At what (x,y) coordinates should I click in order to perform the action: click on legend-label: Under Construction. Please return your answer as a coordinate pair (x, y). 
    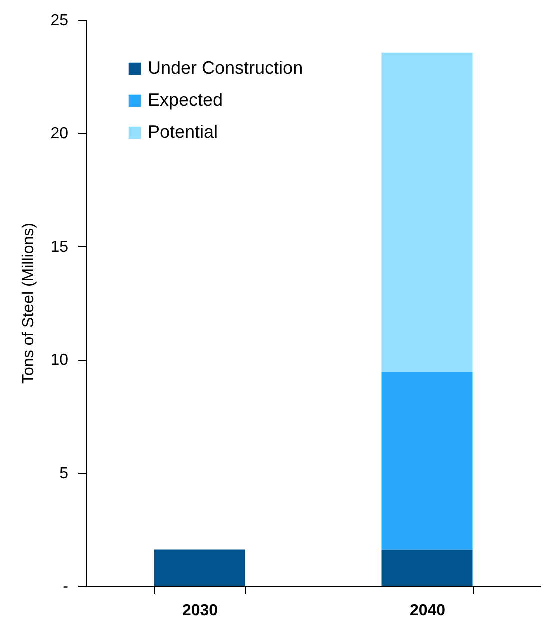
    Looking at the image, I should click on (226, 68).